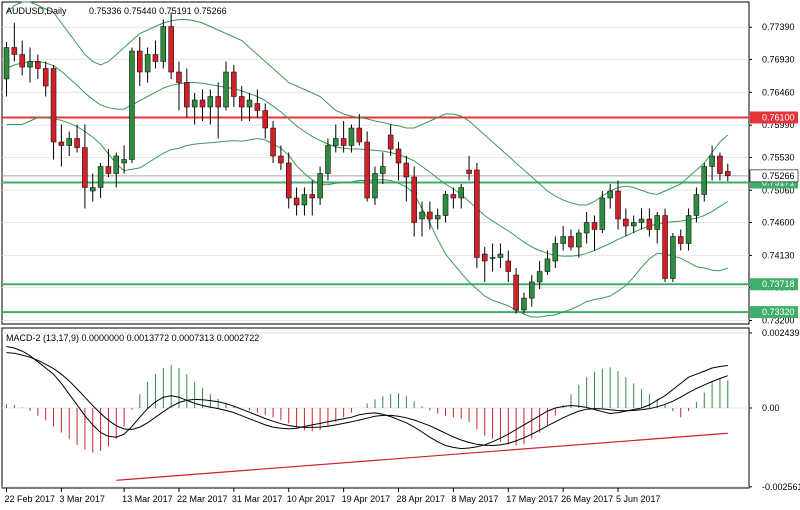 The height and width of the screenshot is (510, 800). I want to click on time-tick-label: 5 Jun 2017, so click(638, 499).